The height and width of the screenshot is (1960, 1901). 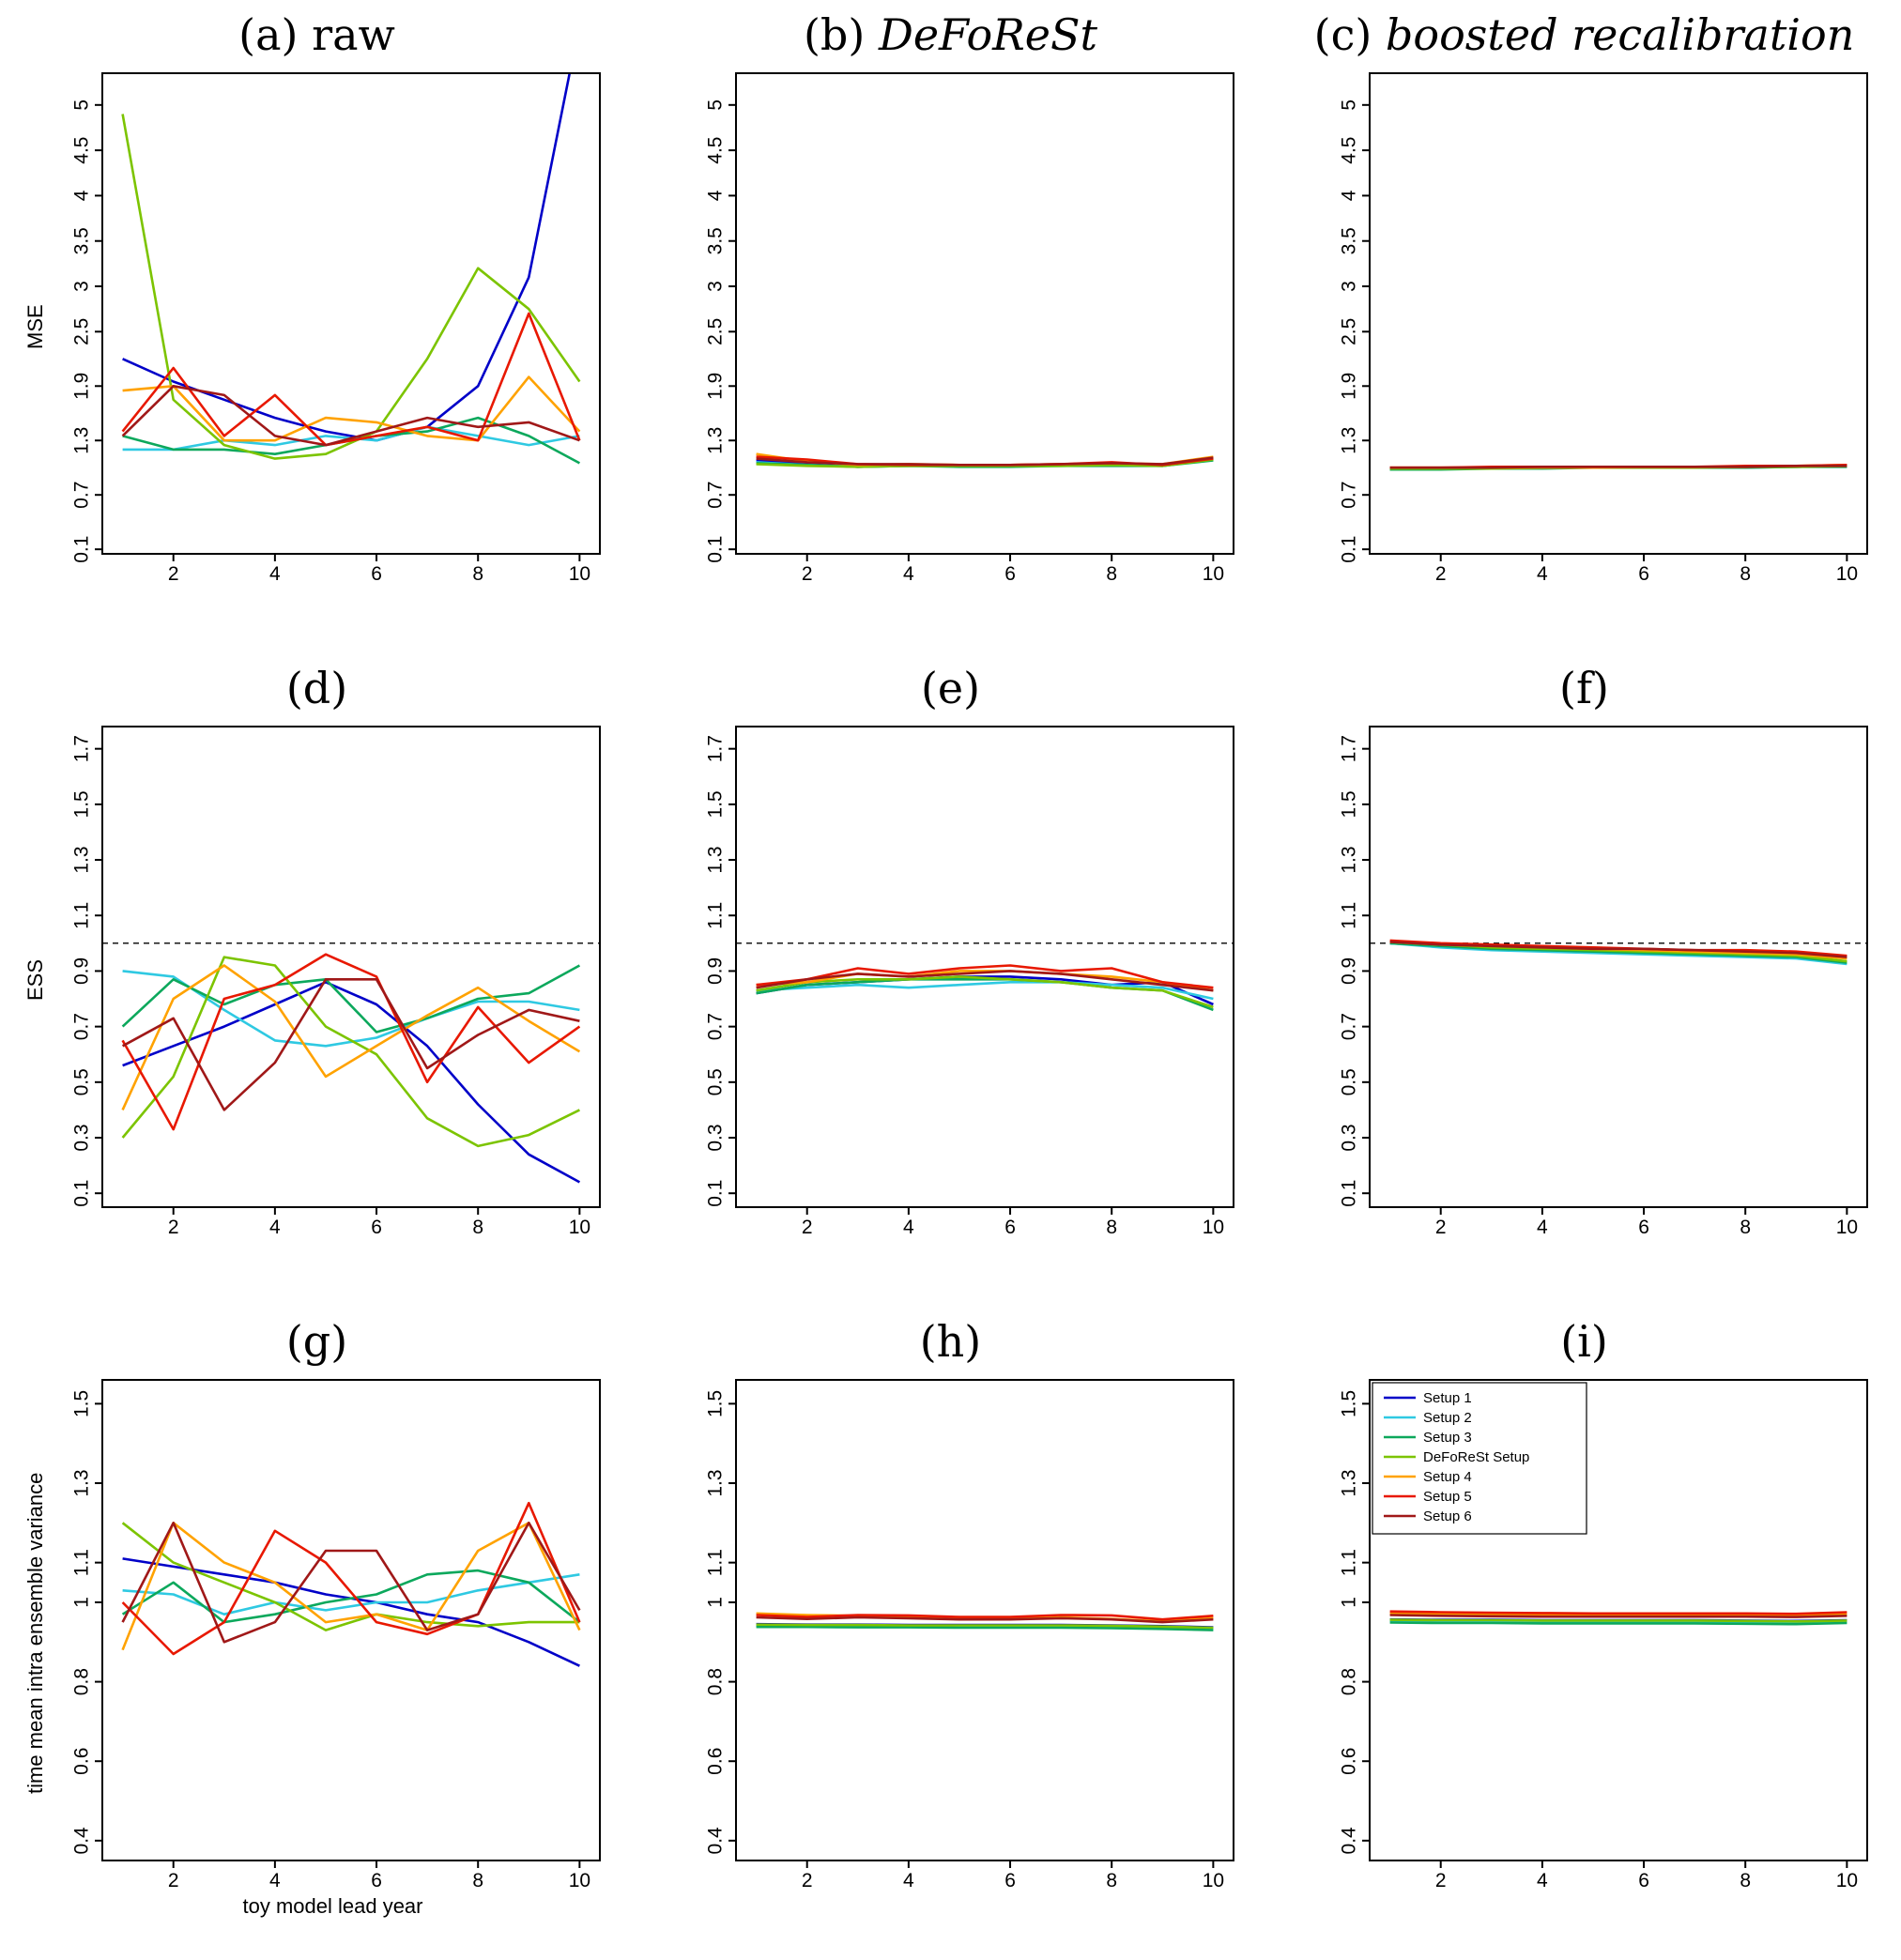 What do you see at coordinates (1342, 34) in the screenshot?
I see `title-prefix: (c)` at bounding box center [1342, 34].